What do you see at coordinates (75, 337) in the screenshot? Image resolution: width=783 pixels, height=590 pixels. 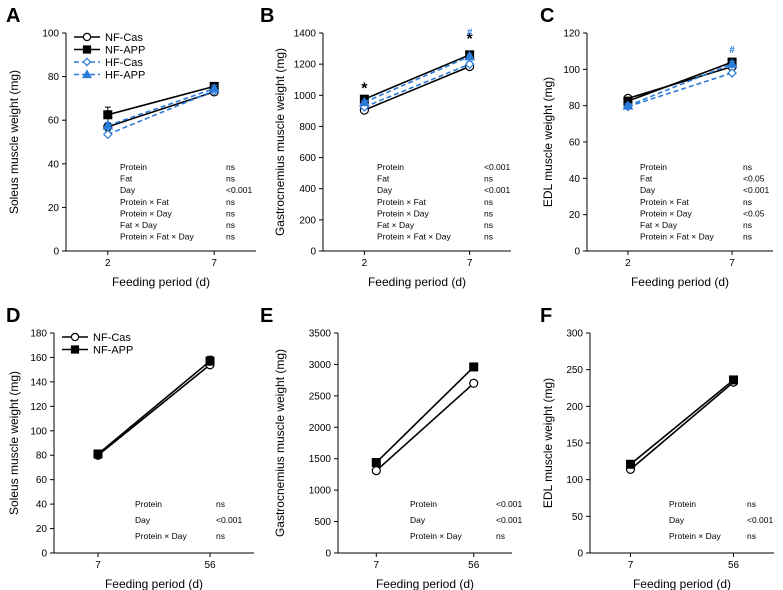 I see `legend-marker-nf-cas` at bounding box center [75, 337].